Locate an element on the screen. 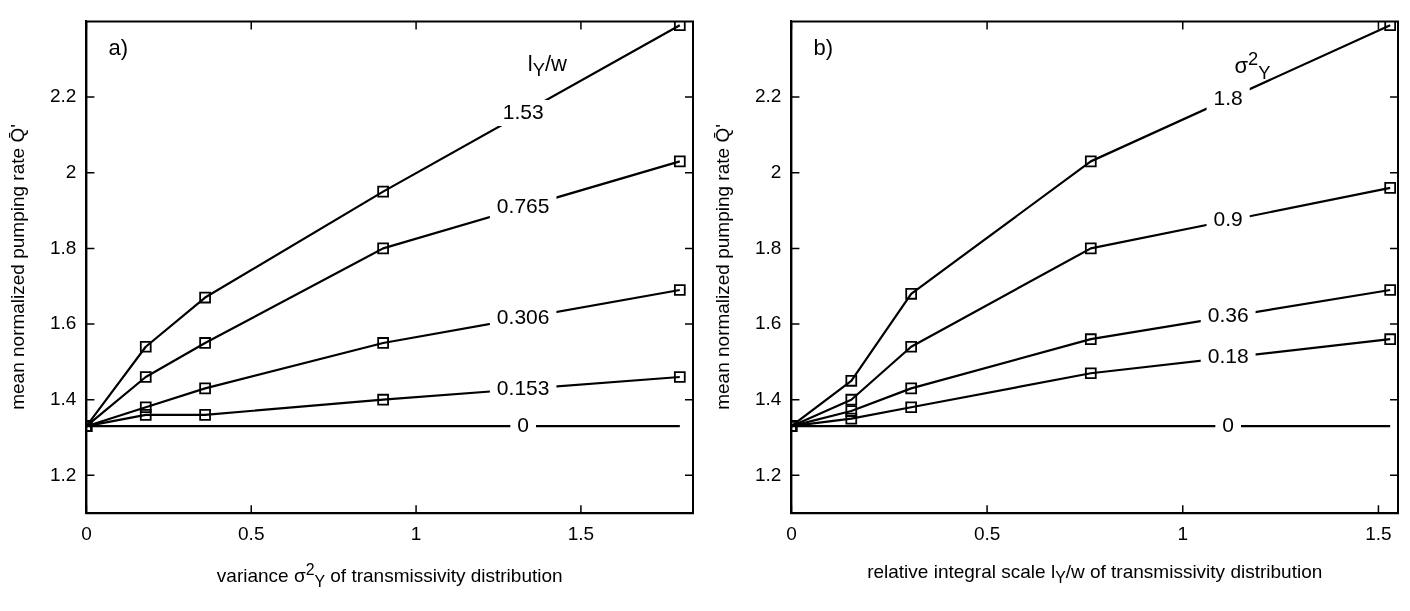 The image size is (1410, 611). x-axis-title: relative integral scale l$_{Y}$/w of transmissivity distribution is located at coordinates (1095, 574).